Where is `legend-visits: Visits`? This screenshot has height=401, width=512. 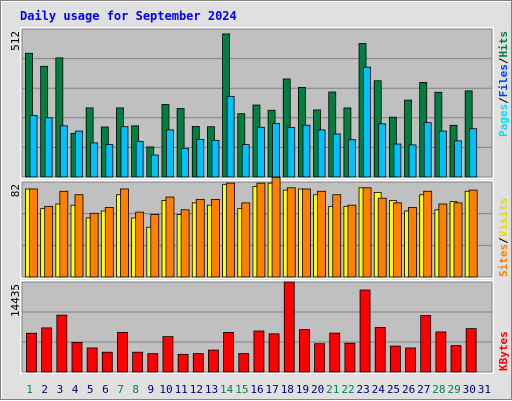 legend-visits: Visits is located at coordinates (503, 218).